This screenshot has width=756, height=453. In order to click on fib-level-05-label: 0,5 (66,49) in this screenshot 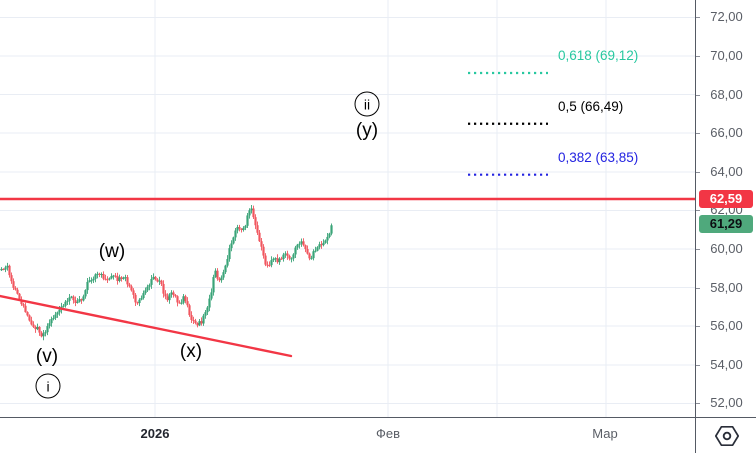, I will do `click(591, 106)`.